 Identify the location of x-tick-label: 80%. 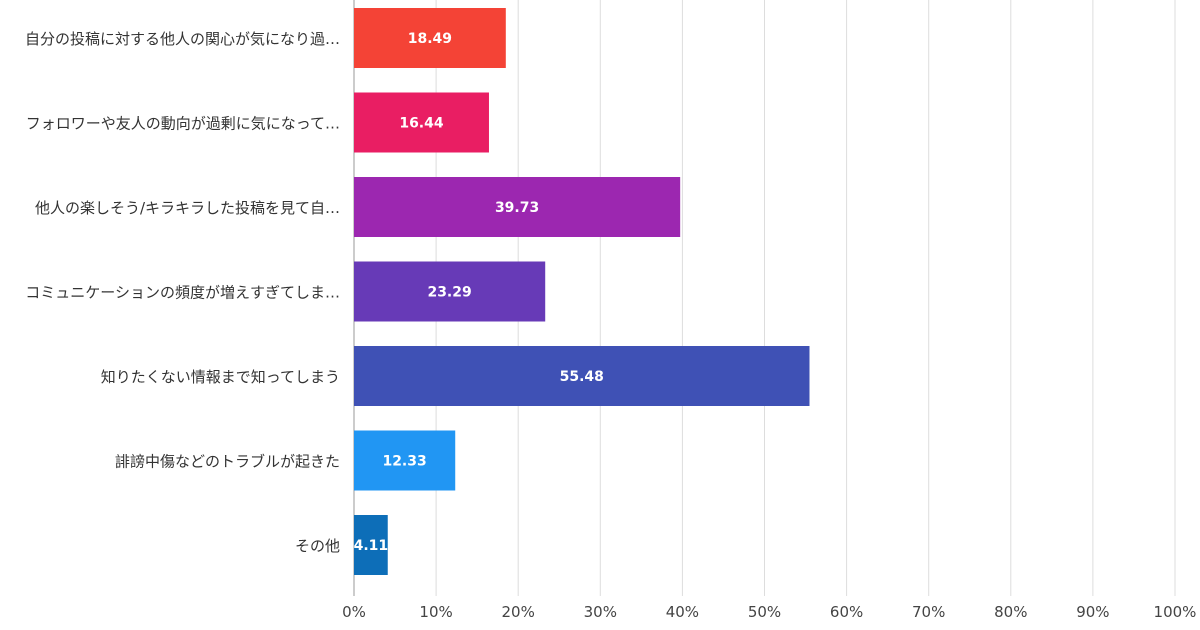
(1010, 612).